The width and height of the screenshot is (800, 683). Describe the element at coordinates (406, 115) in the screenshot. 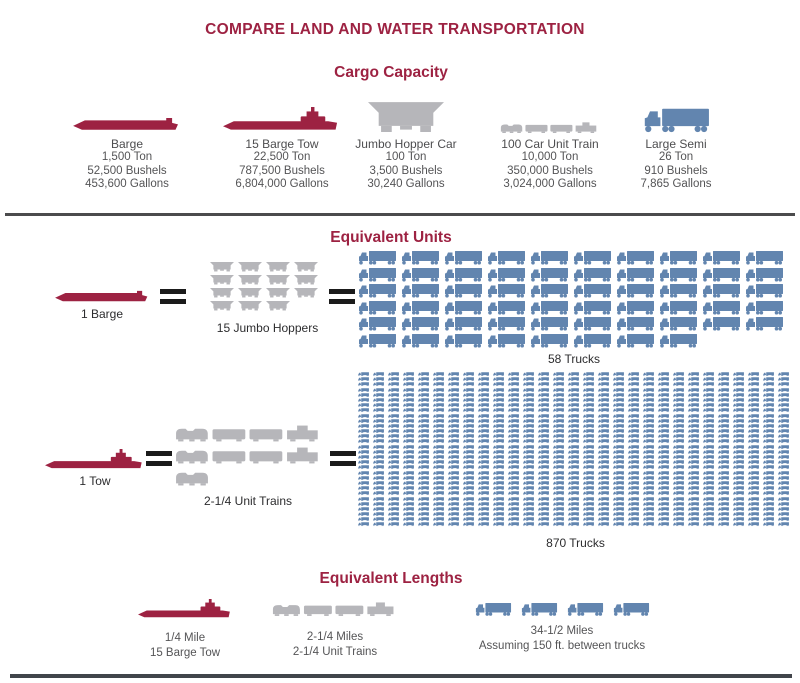

I see `hopper-car-icon` at that location.